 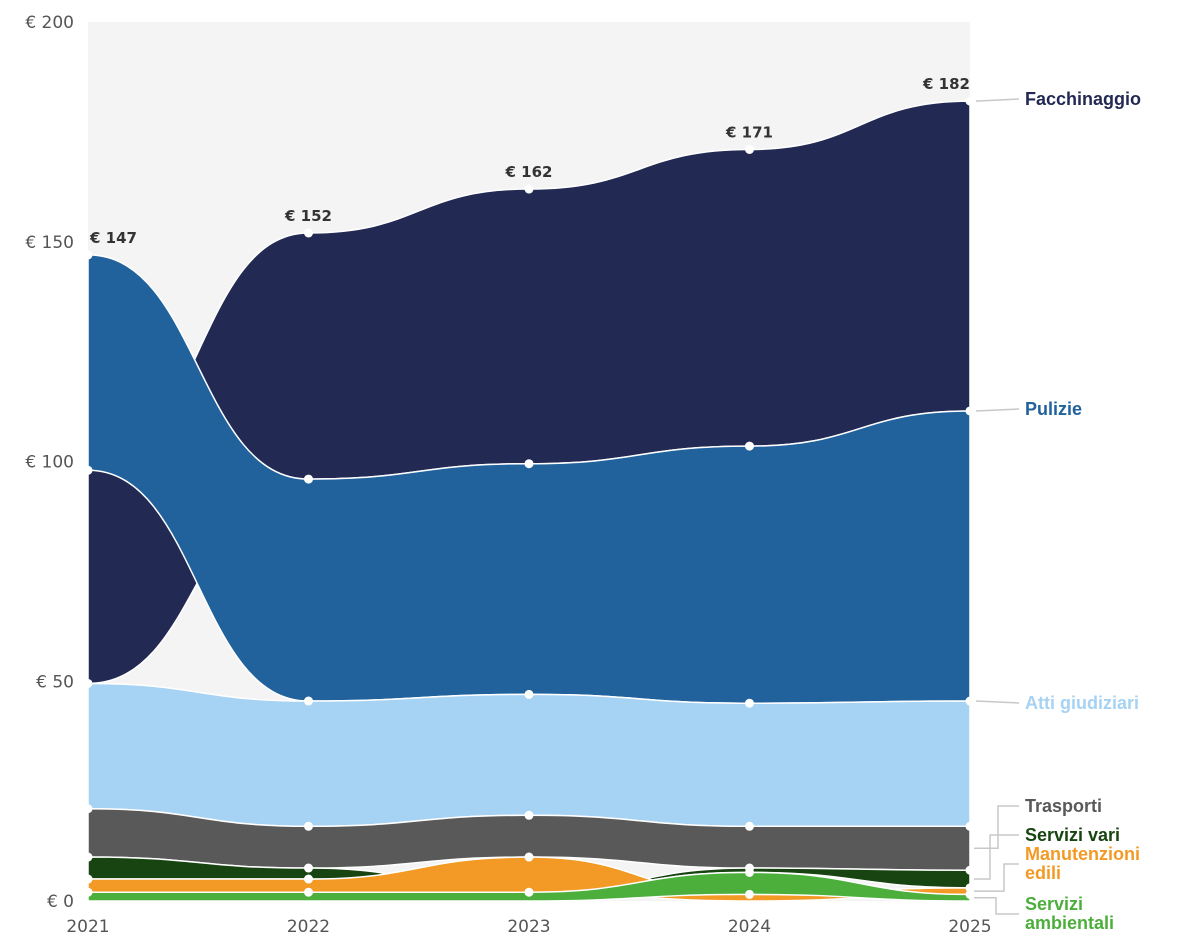 I want to click on legend-label-trasporti: Trasporti, so click(x=1063, y=806).